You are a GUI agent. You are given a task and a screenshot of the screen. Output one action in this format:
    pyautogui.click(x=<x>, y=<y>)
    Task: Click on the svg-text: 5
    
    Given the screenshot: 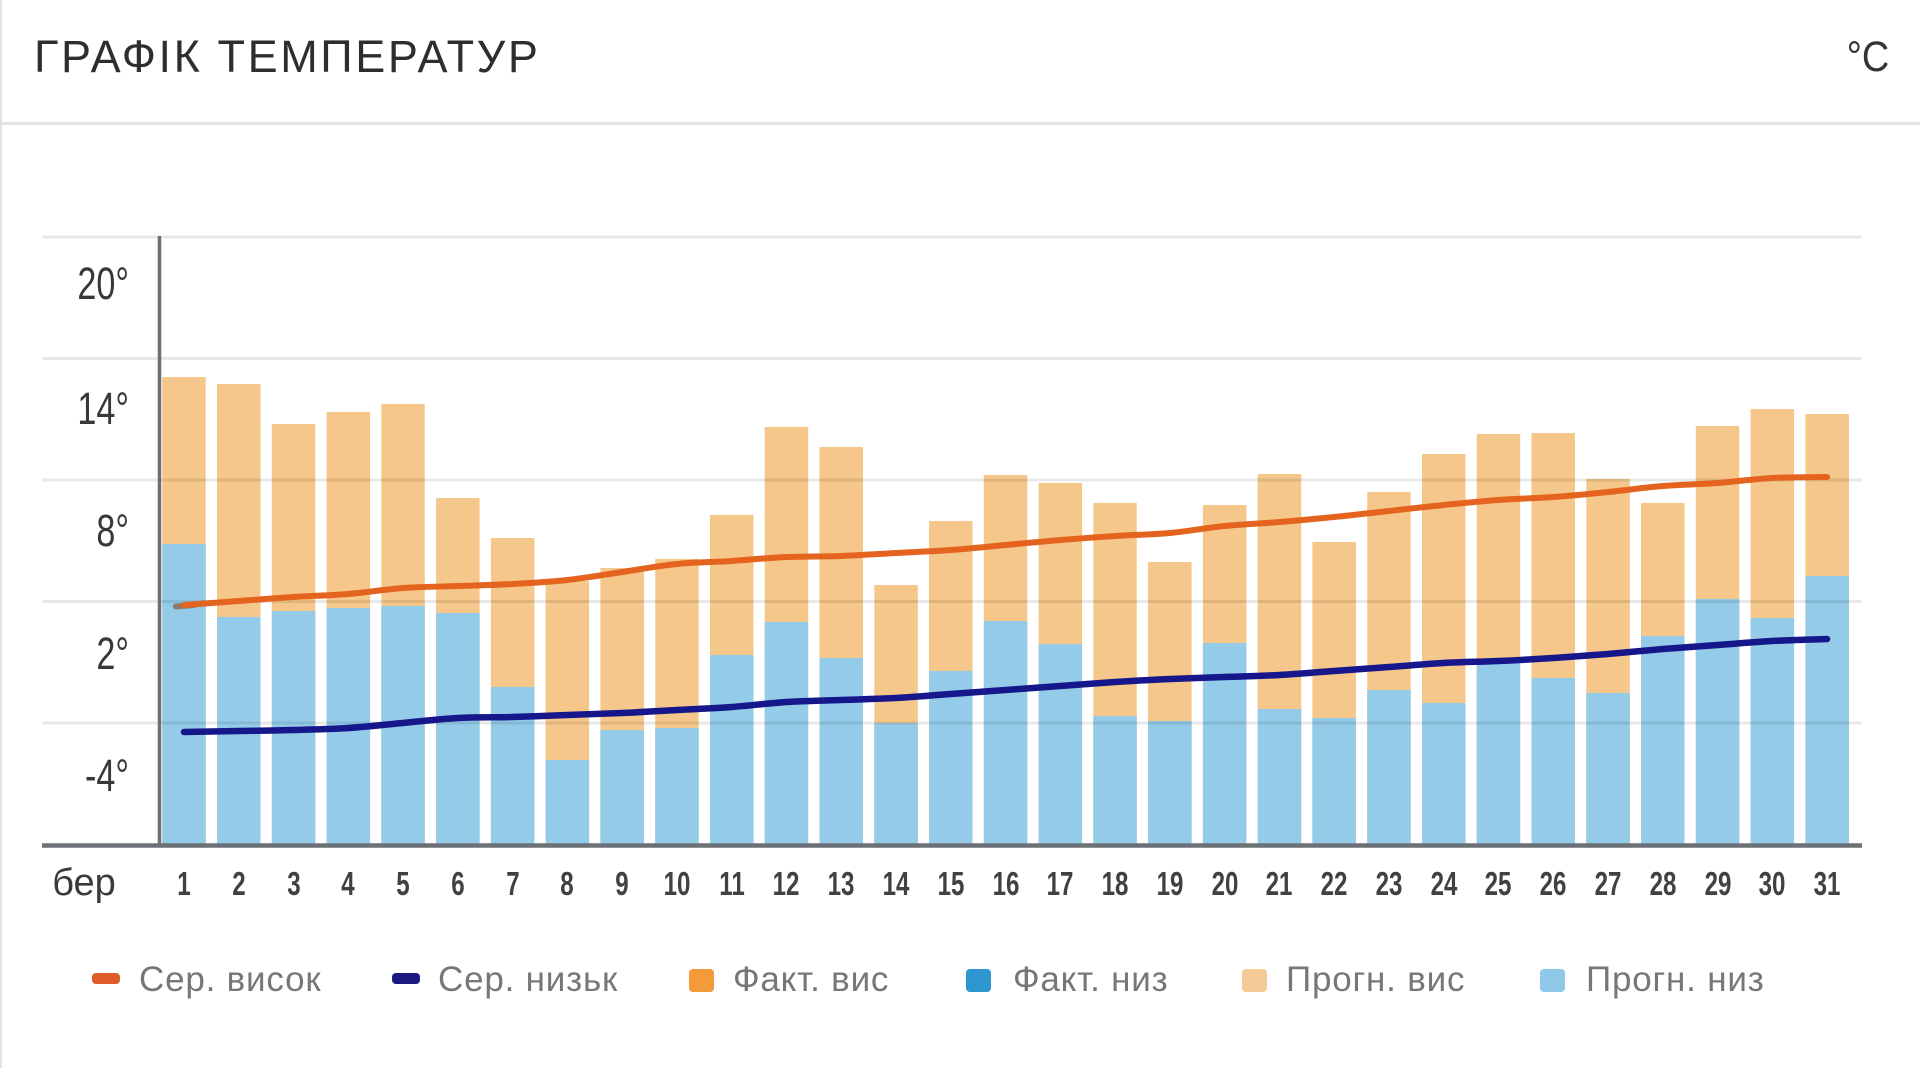 What is the action you would take?
    pyautogui.click(x=402, y=884)
    